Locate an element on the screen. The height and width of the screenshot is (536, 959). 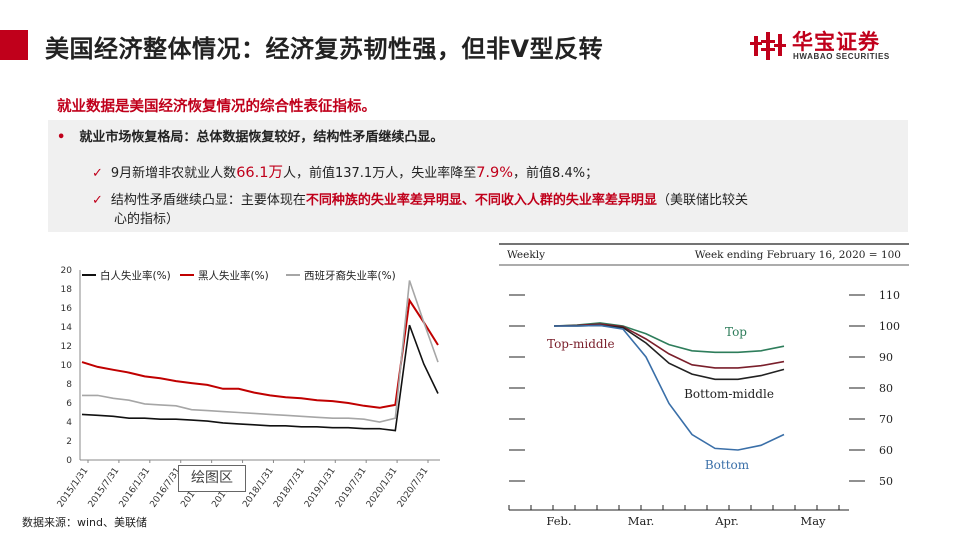
title-accent-bar is located at coordinates (14, 45).